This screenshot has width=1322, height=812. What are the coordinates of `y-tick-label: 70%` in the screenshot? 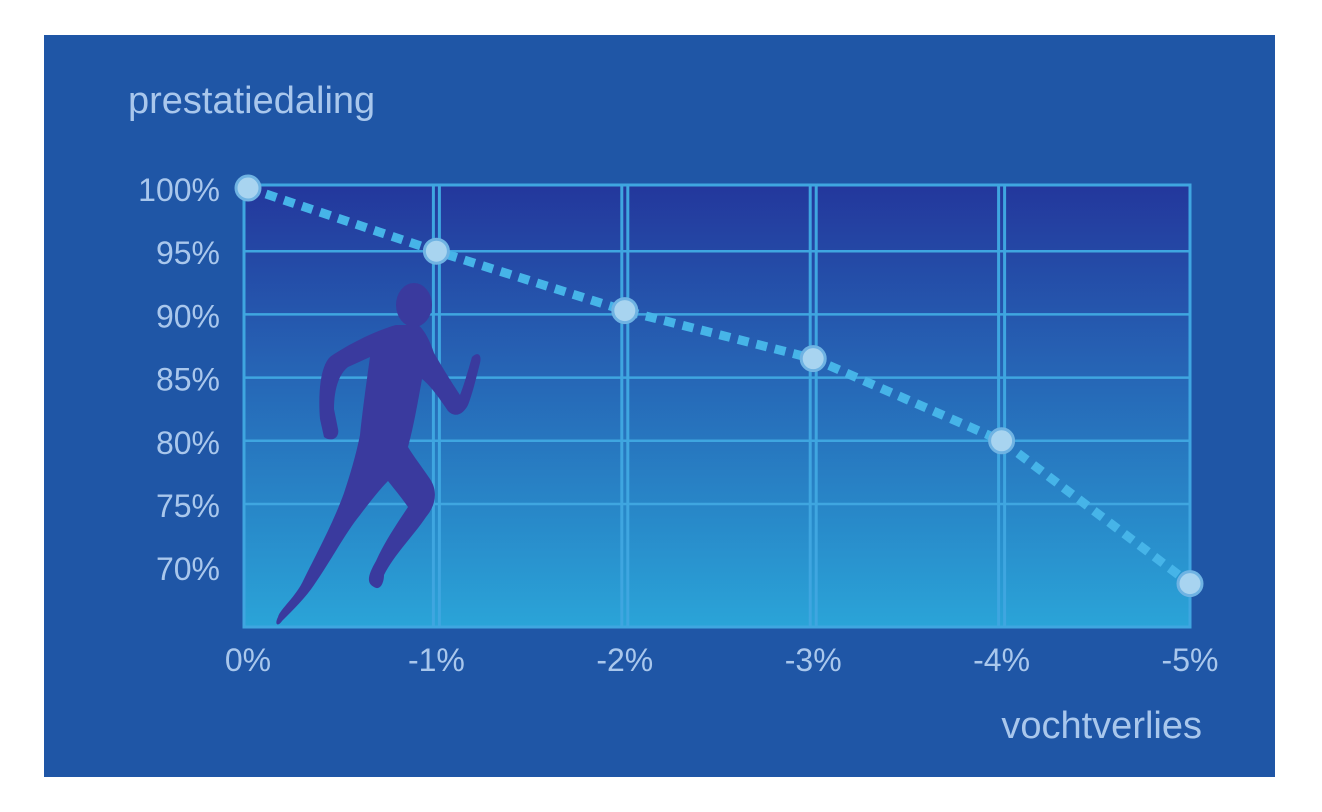 It's located at (188, 569).